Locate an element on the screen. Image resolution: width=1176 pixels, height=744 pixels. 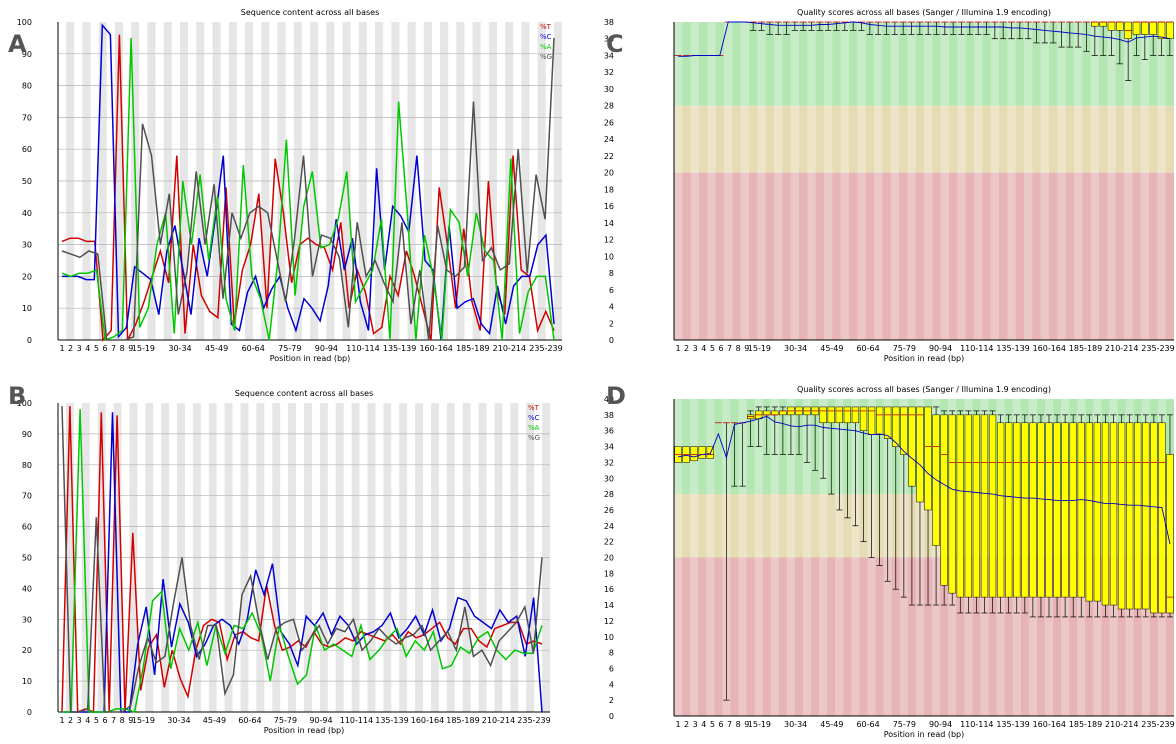
y-tick-label: 38 is located at coordinates (609, 22).